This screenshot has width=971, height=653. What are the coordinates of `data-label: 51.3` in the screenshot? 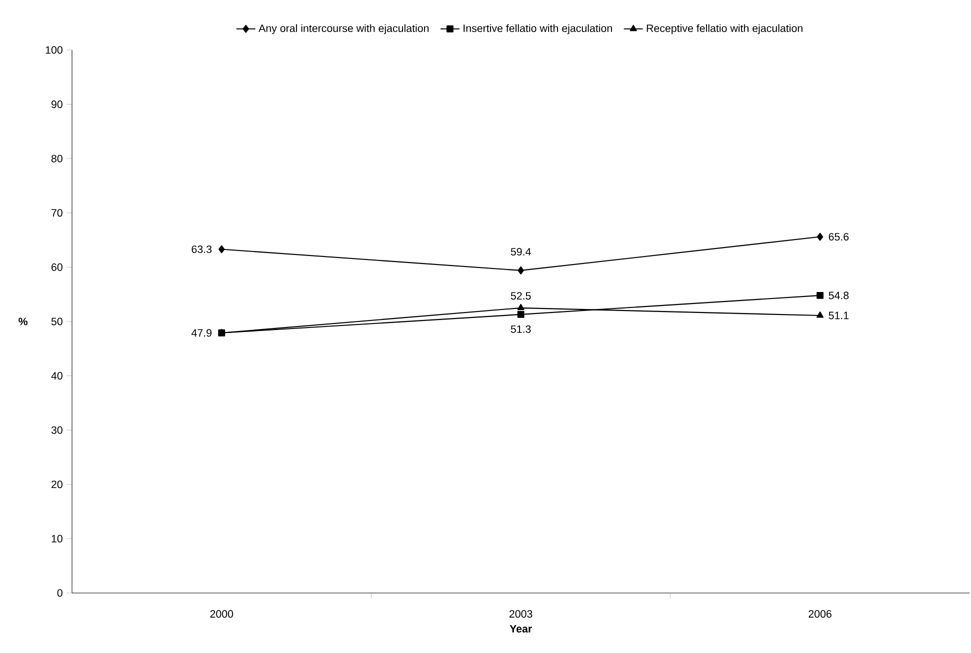 It's located at (520, 329).